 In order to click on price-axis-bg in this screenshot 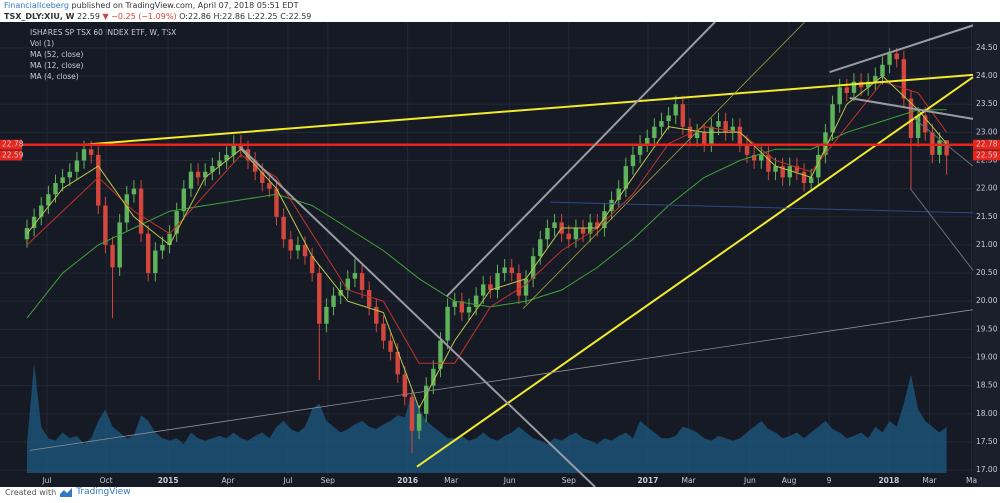, I will do `click(986, 254)`.